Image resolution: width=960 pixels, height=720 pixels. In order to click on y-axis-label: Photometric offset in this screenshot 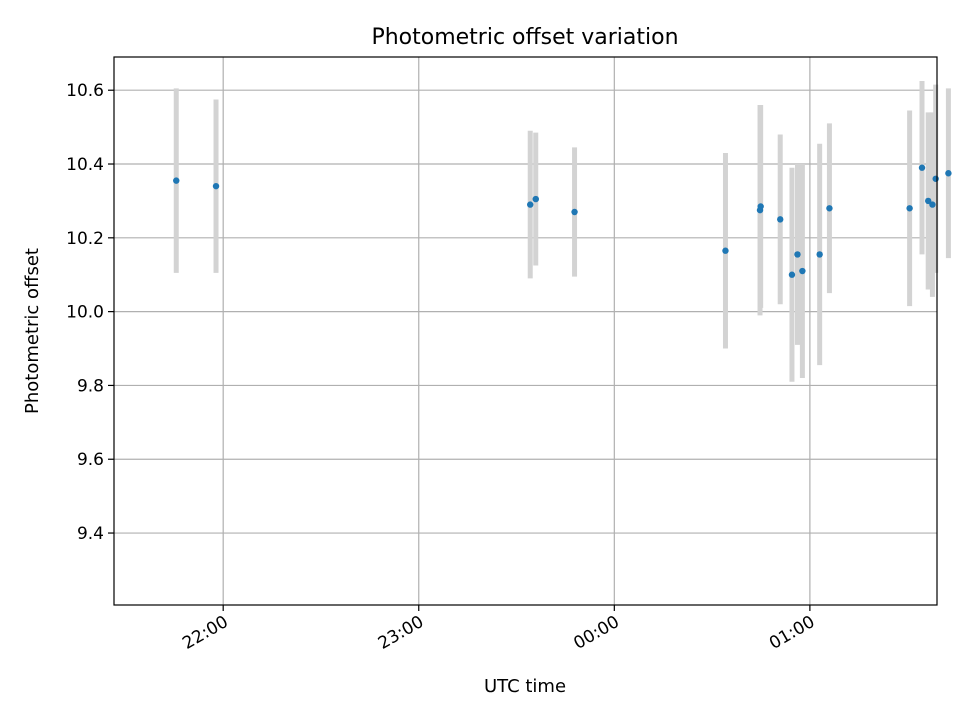, I will do `click(32, 331)`.